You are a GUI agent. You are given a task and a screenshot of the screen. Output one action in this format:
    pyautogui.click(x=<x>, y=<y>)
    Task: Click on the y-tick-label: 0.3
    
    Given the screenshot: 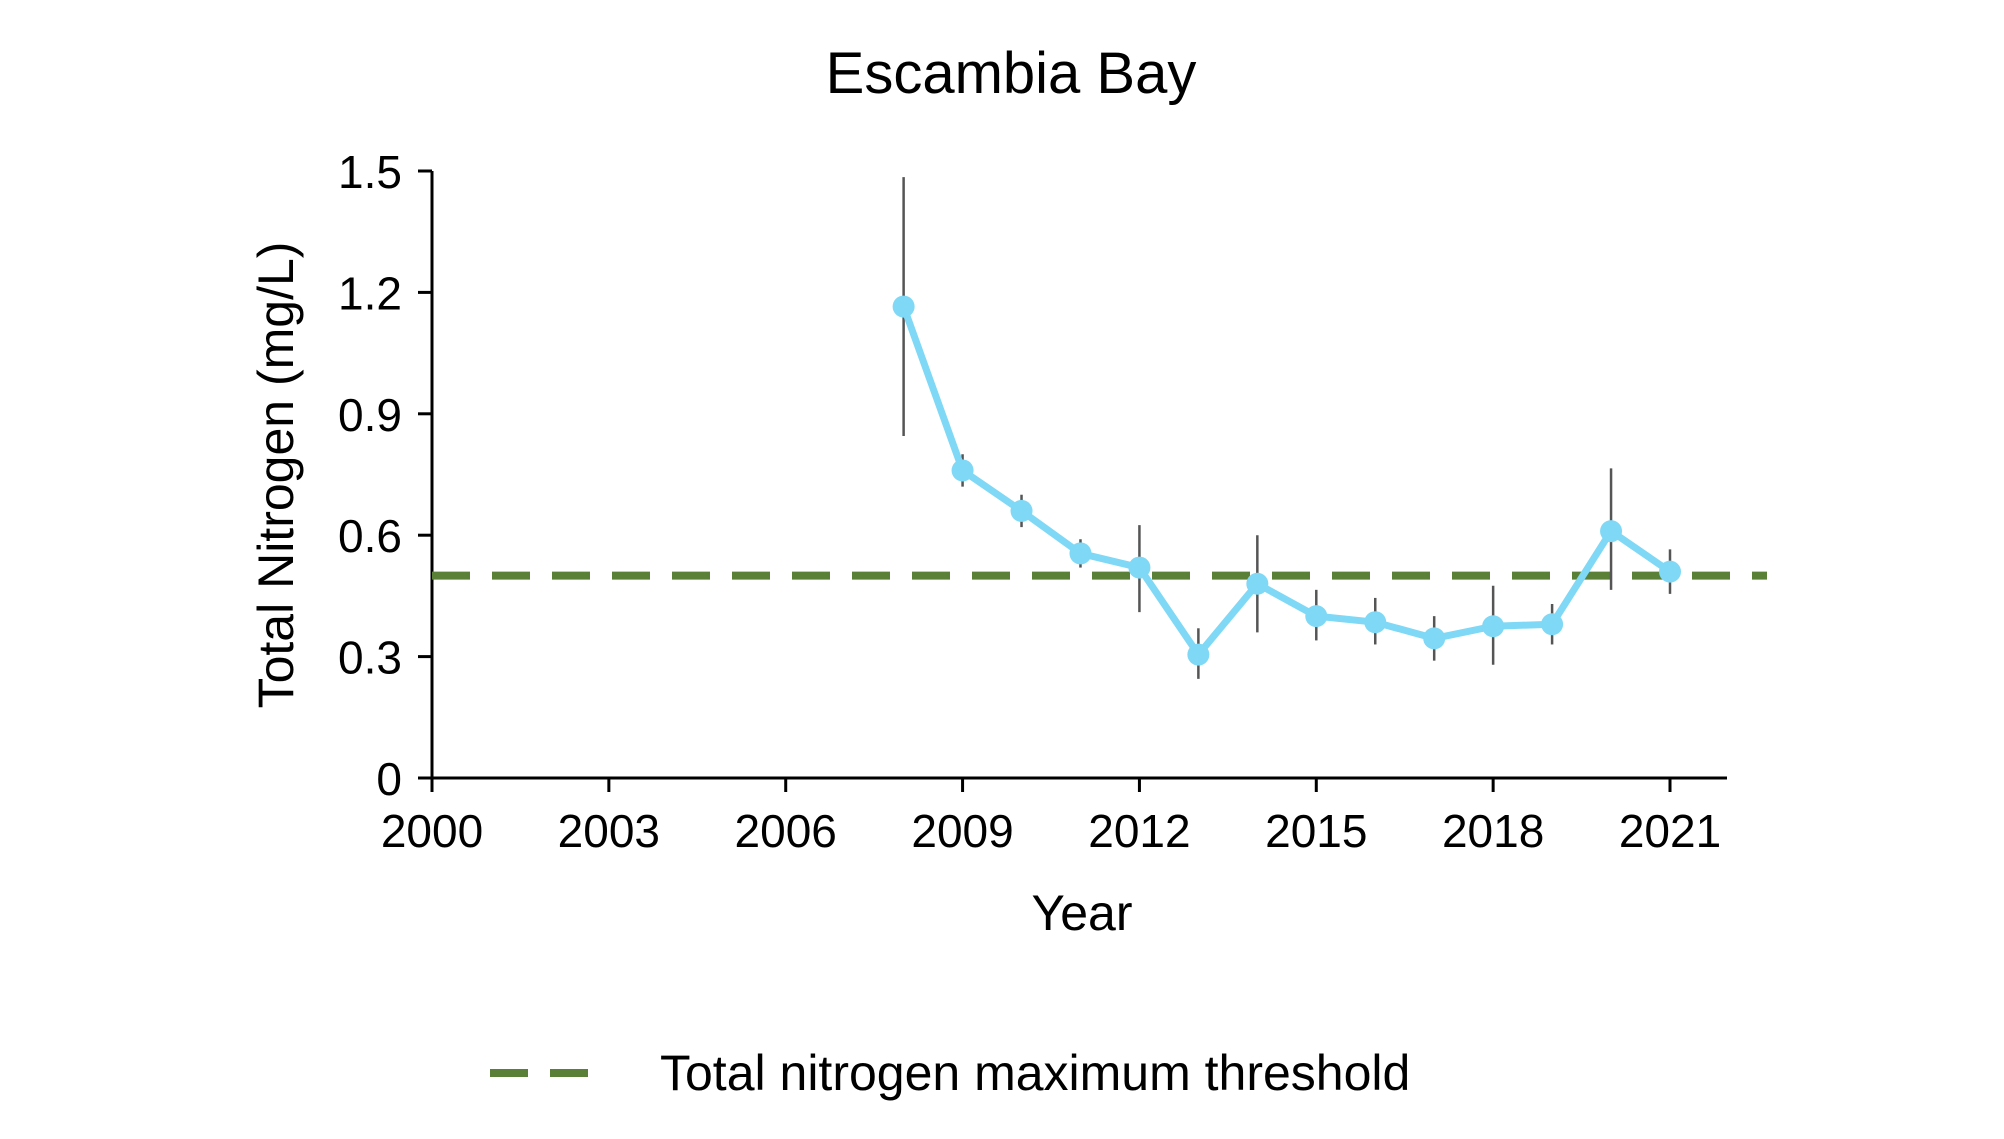 What is the action you would take?
    pyautogui.click(x=370, y=658)
    